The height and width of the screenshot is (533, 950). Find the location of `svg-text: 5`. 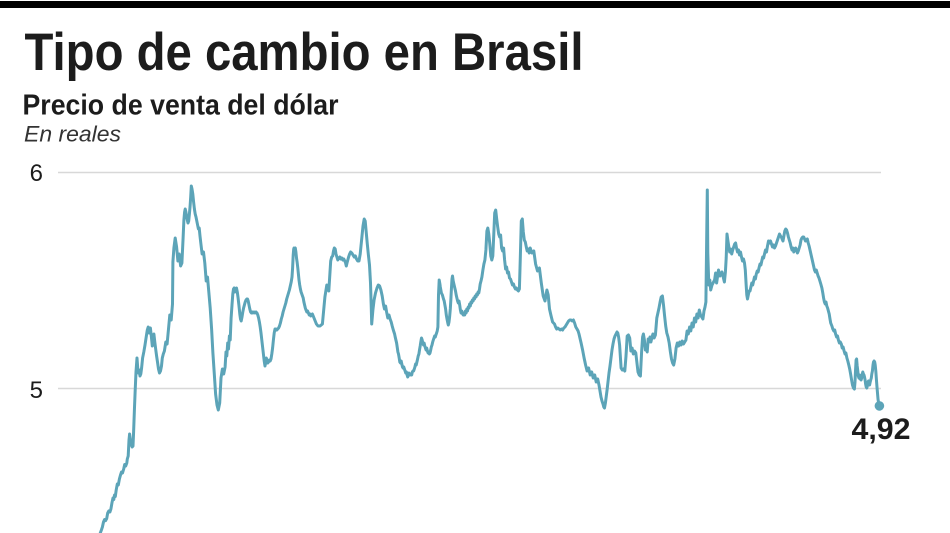

svg-text: 5 is located at coordinates (36, 390).